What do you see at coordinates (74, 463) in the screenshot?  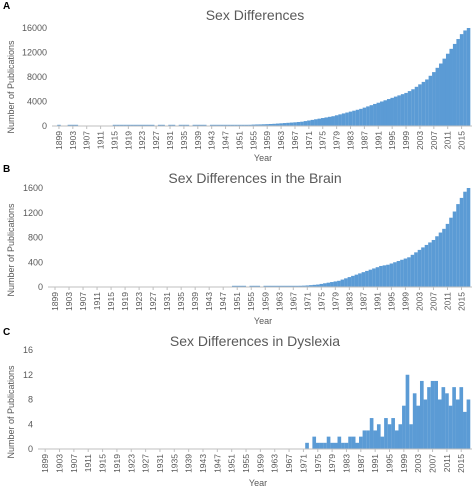 I see `x-tick-label: 1907` at bounding box center [74, 463].